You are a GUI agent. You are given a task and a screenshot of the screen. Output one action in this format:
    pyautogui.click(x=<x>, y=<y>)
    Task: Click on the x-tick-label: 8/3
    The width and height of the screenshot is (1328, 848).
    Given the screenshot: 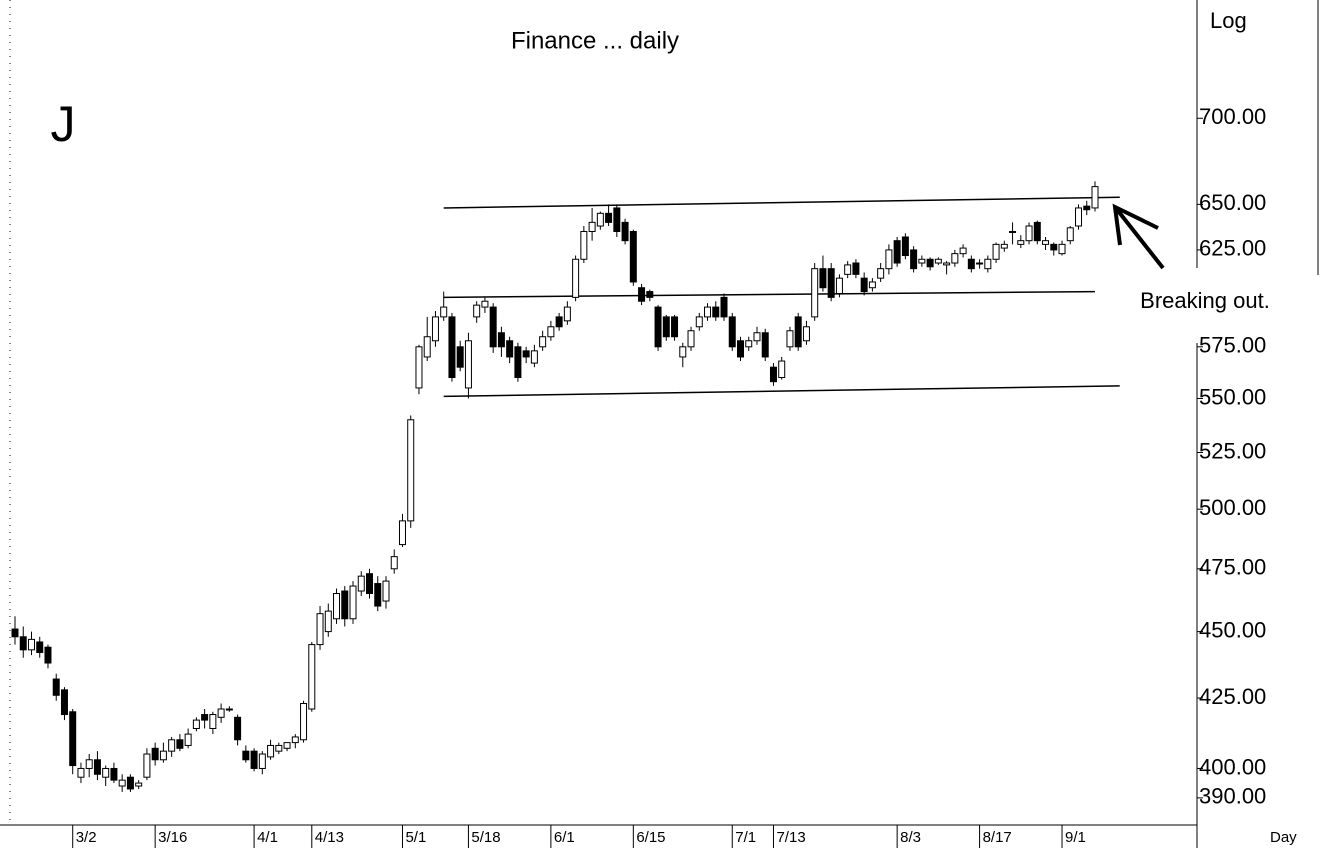 What is the action you would take?
    pyautogui.click(x=910, y=837)
    